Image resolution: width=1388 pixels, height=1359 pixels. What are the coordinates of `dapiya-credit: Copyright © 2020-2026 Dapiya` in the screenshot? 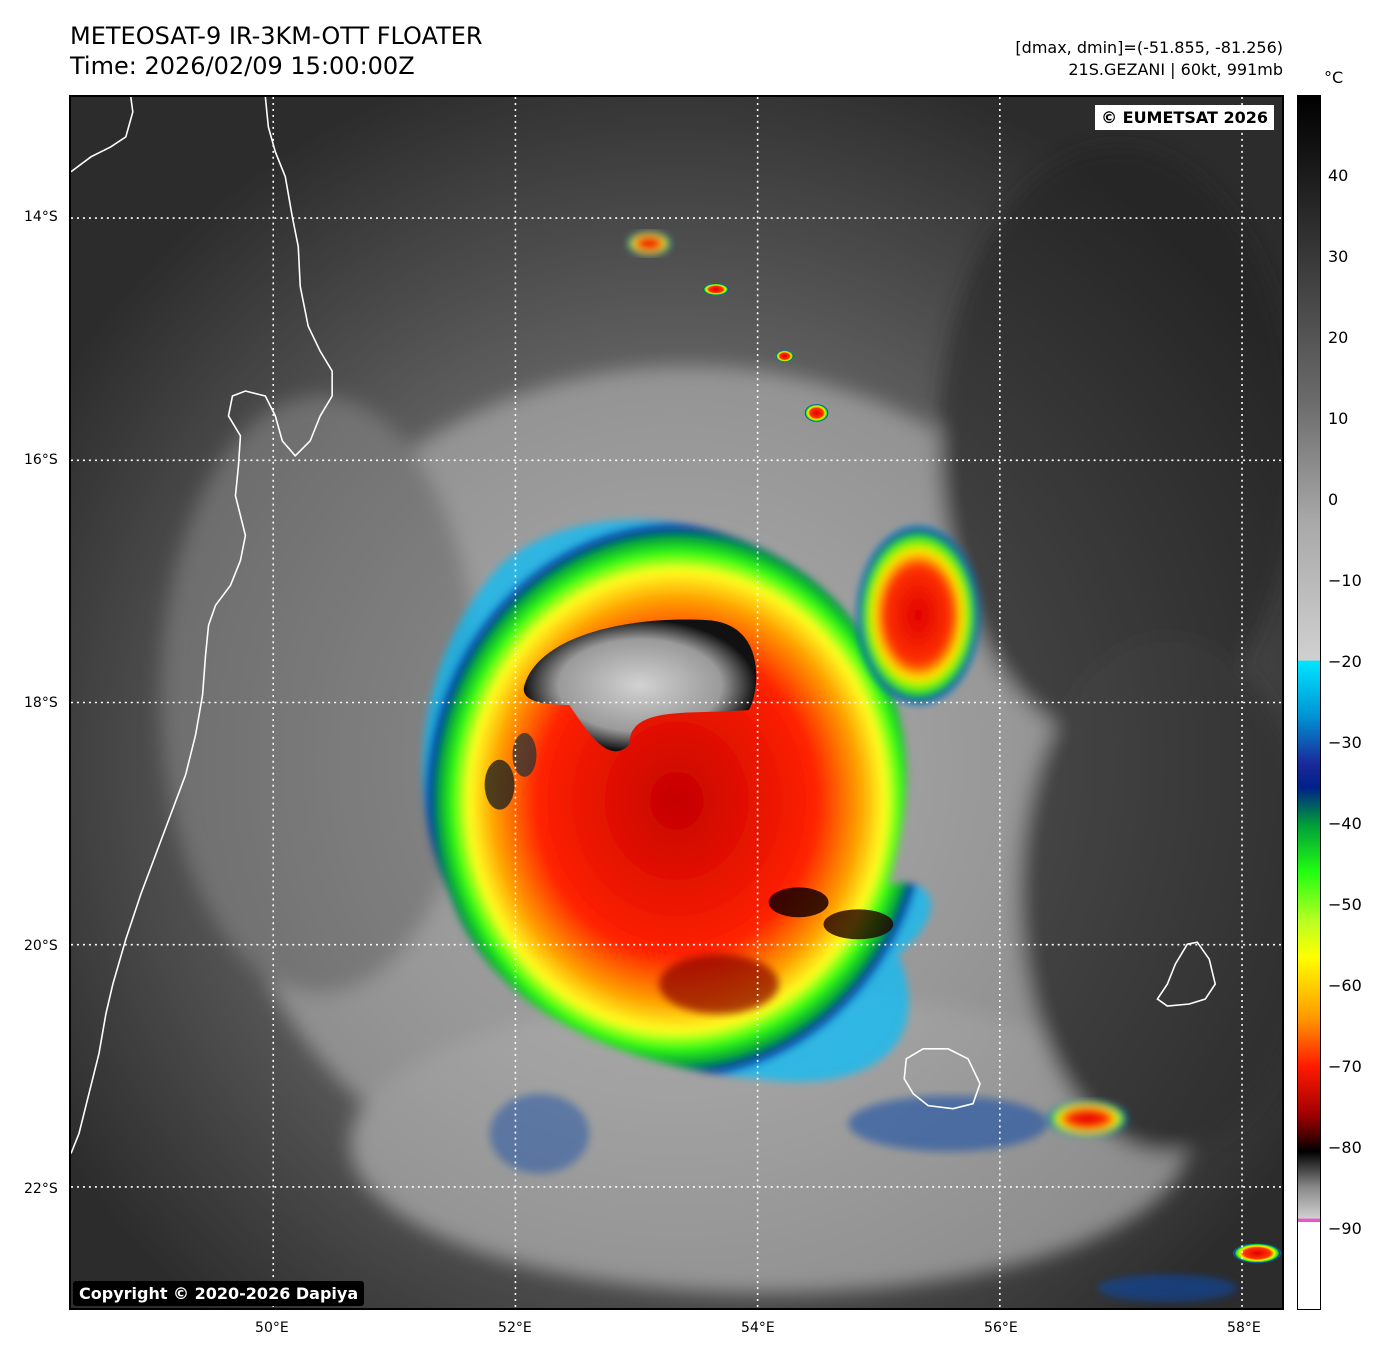 It's located at (219, 1293).